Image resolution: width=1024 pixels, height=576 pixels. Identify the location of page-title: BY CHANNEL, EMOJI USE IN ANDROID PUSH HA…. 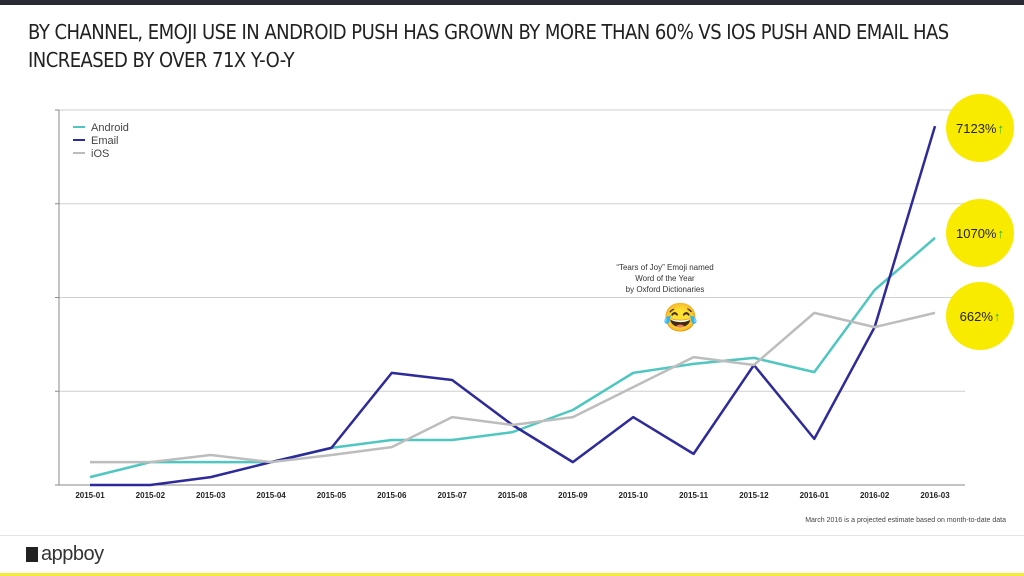
(488, 46).